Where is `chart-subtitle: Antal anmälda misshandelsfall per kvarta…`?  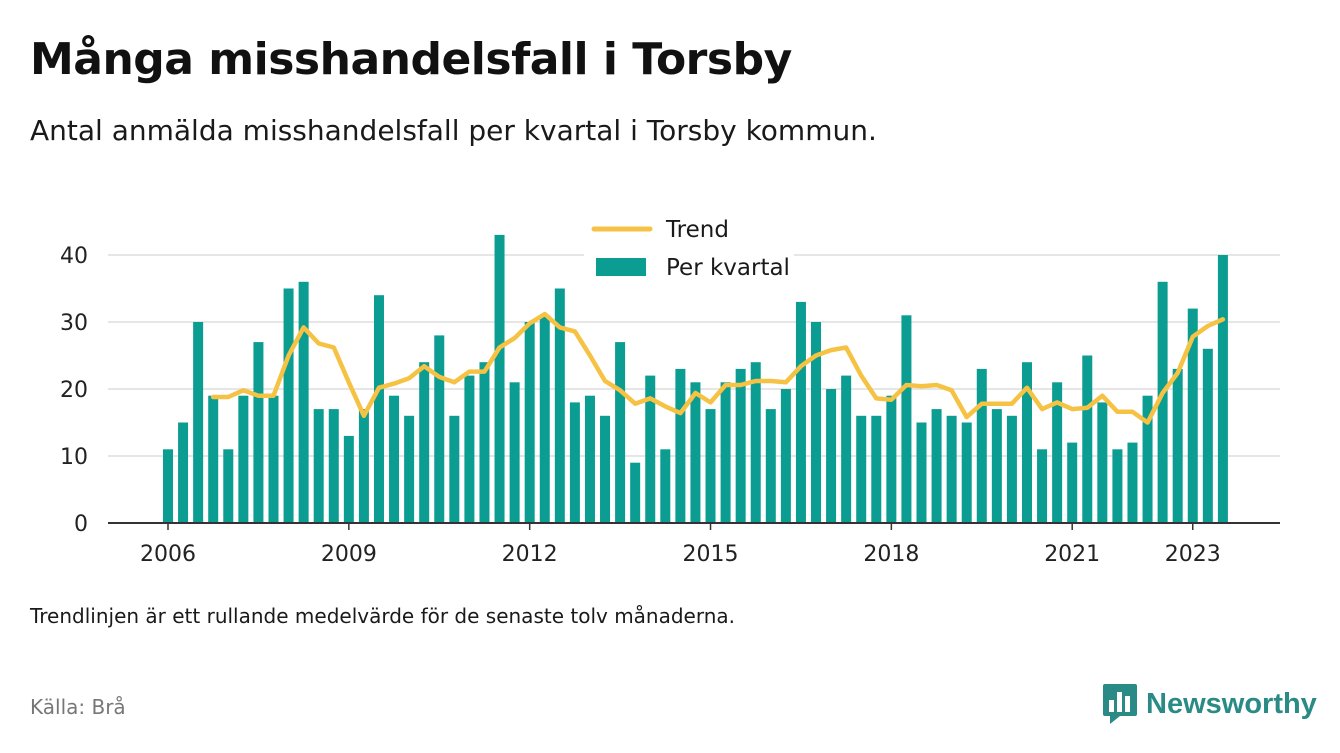
chart-subtitle: Antal anmälda misshandelsfall per kvarta… is located at coordinates (453, 130).